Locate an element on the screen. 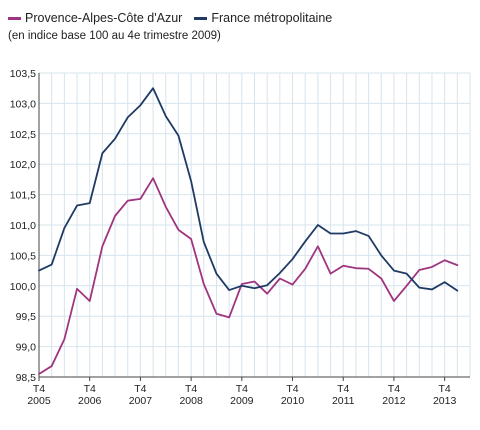 The image size is (480, 430). y-tick-label: 103,5 is located at coordinates (23, 74).